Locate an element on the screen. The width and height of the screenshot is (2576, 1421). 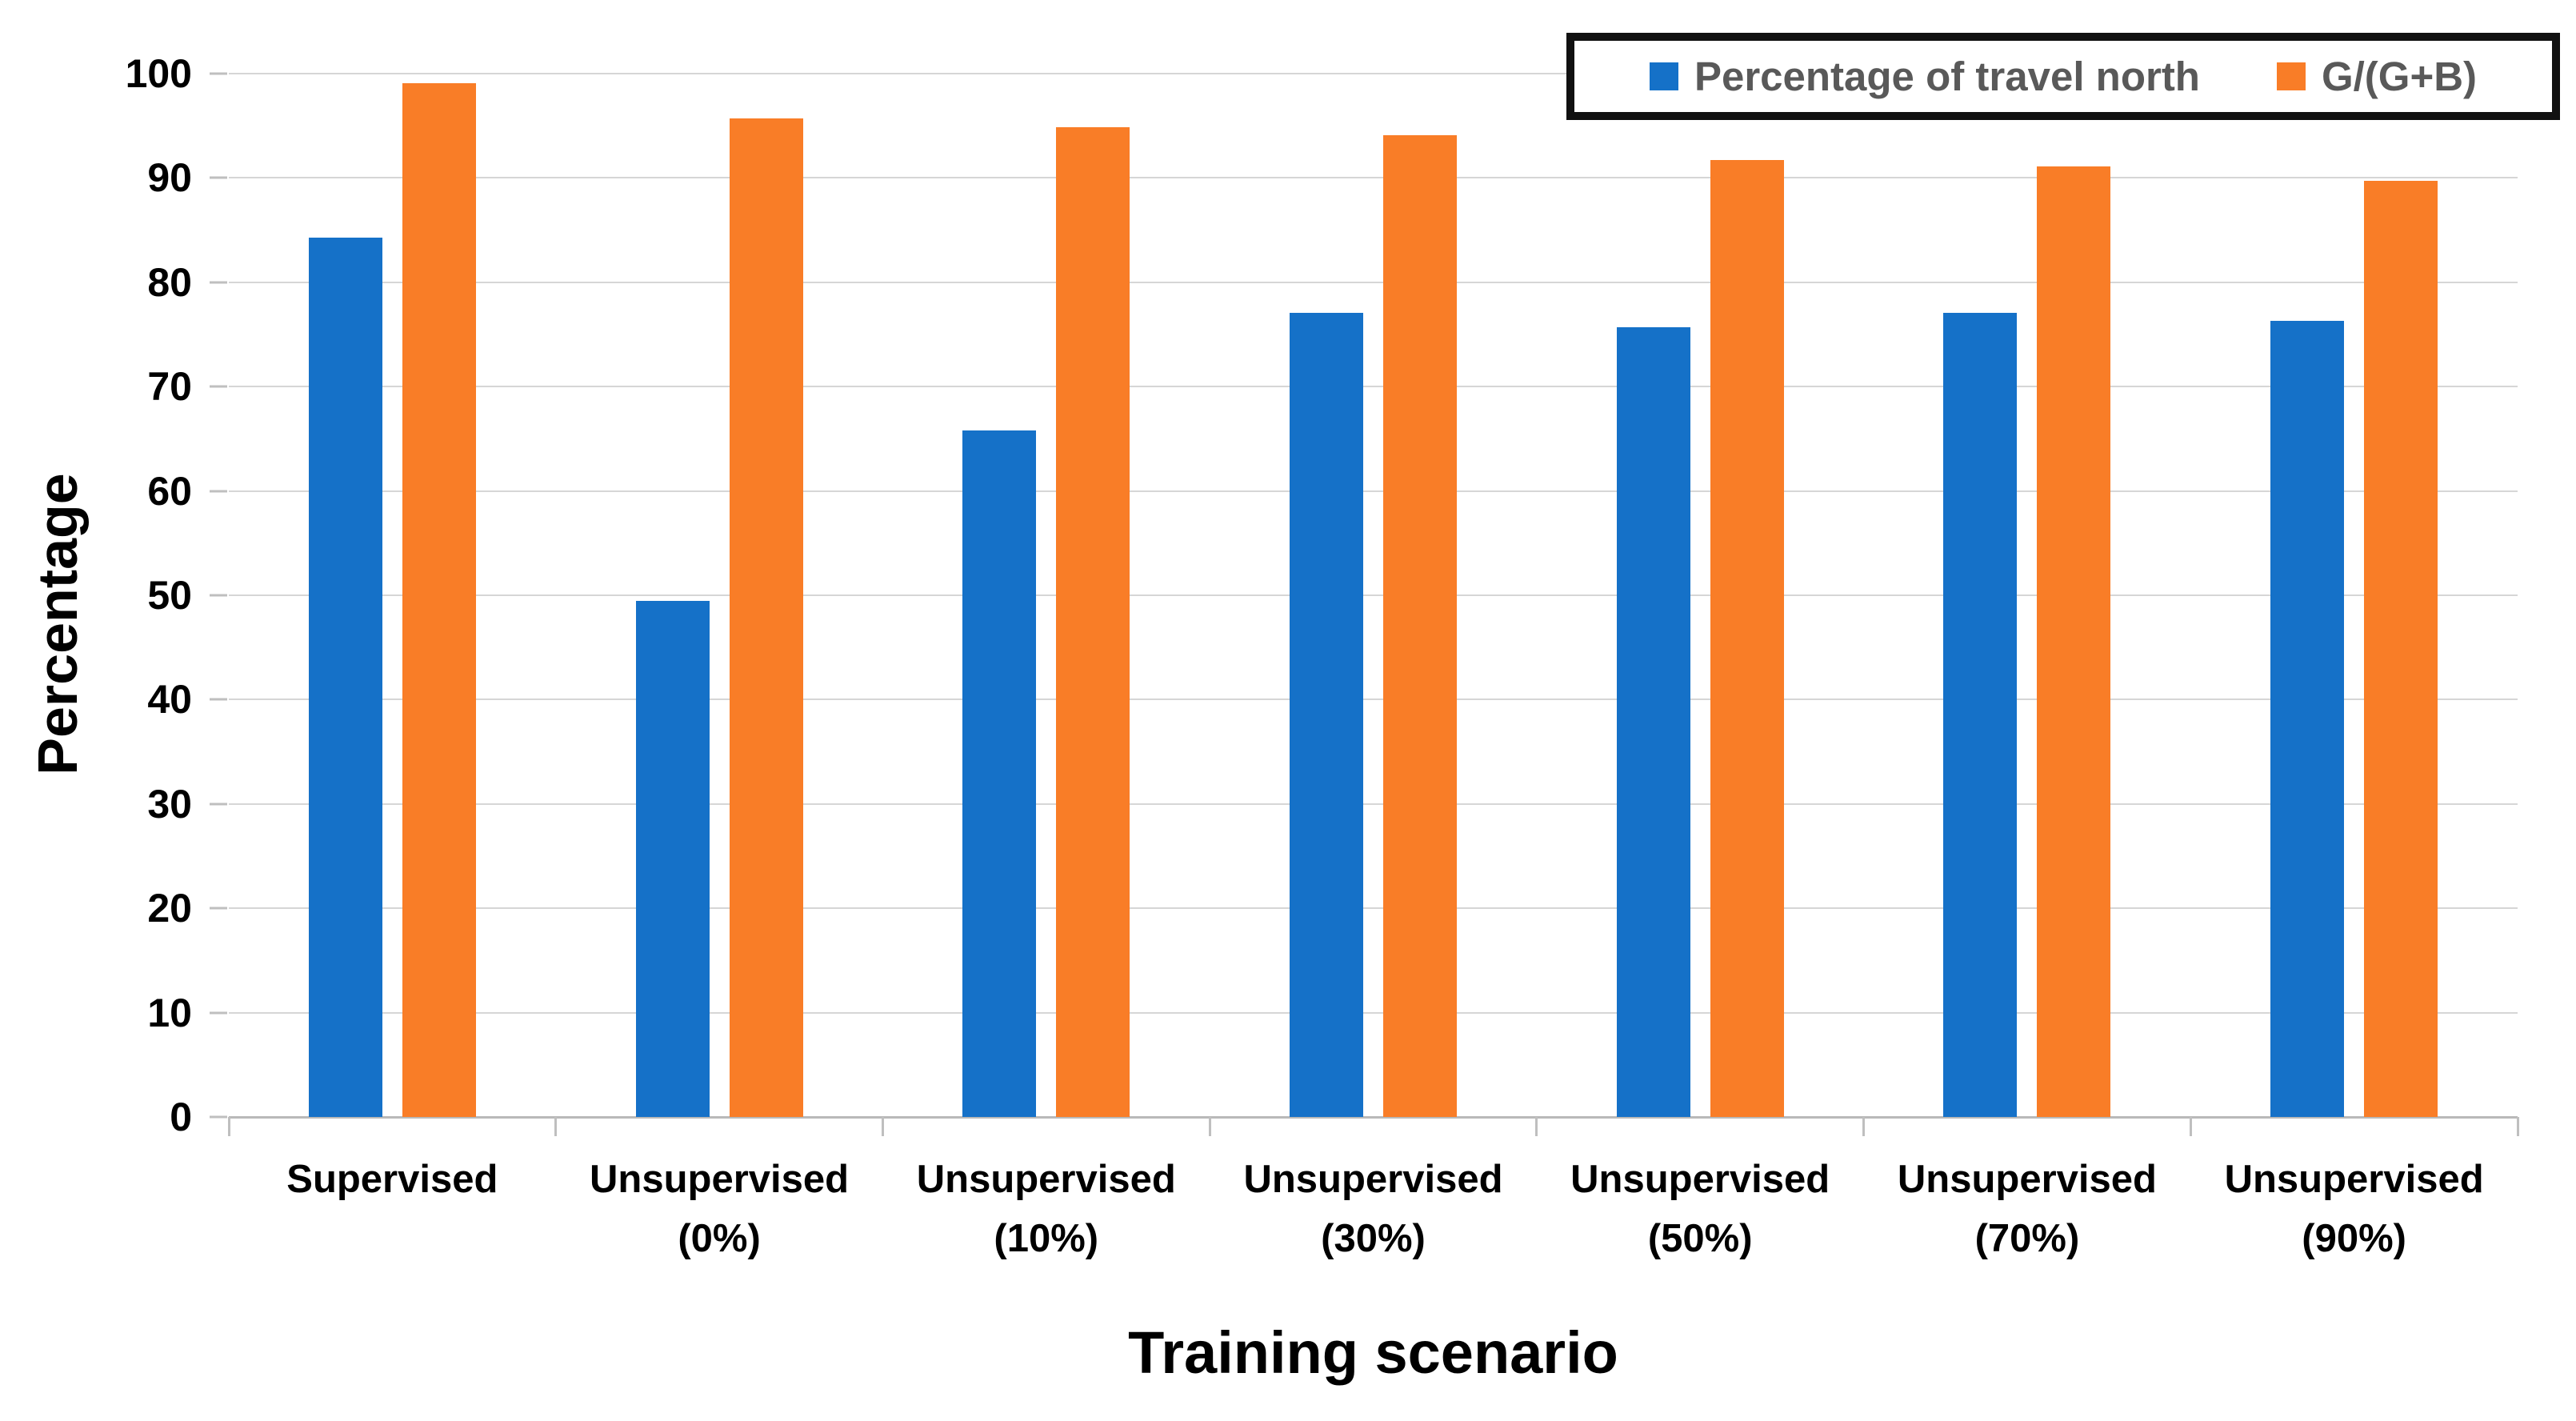
x-axis-line is located at coordinates (1373, 1117).